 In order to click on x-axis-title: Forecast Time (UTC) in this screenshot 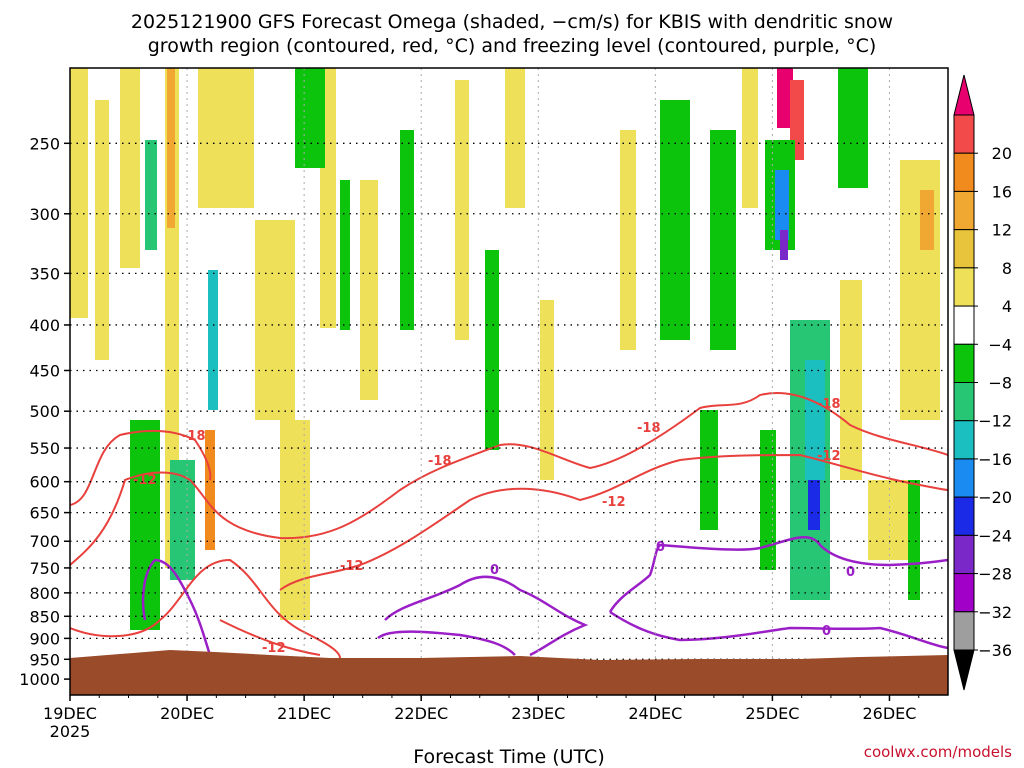, I will do `click(508, 757)`.